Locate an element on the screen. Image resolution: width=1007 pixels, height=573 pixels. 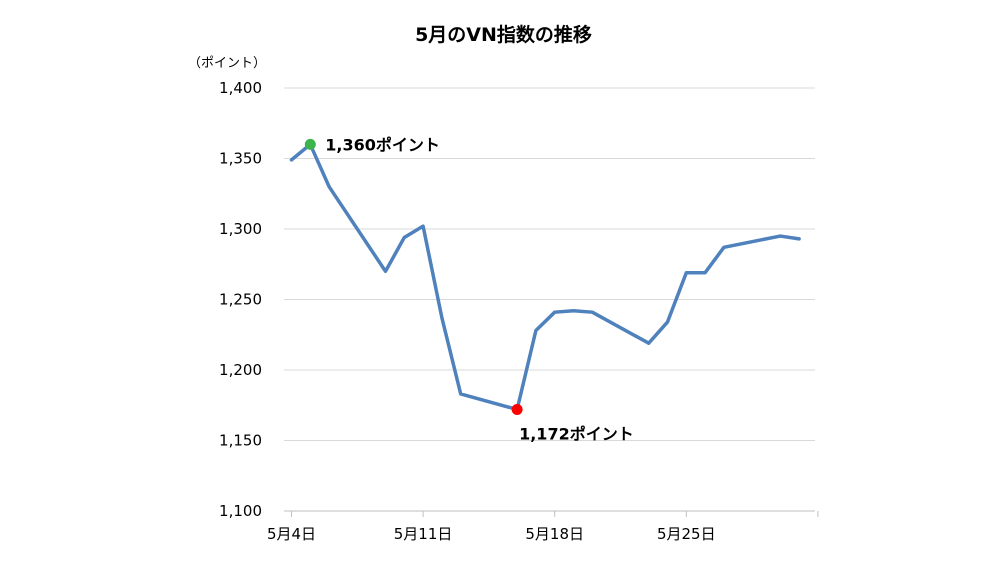
max-point-label: 1,360ポイント is located at coordinates (382, 144).